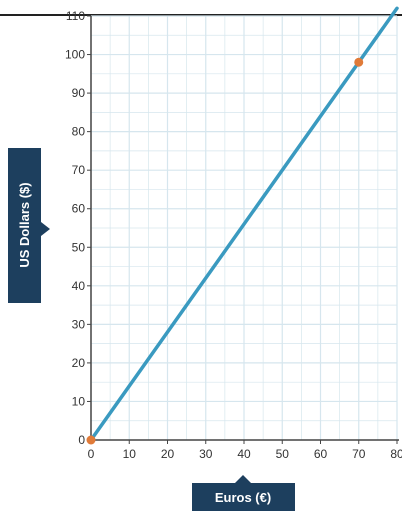 This screenshot has height=513, width=402. I want to click on y-tick-label: 30, so click(79, 324).